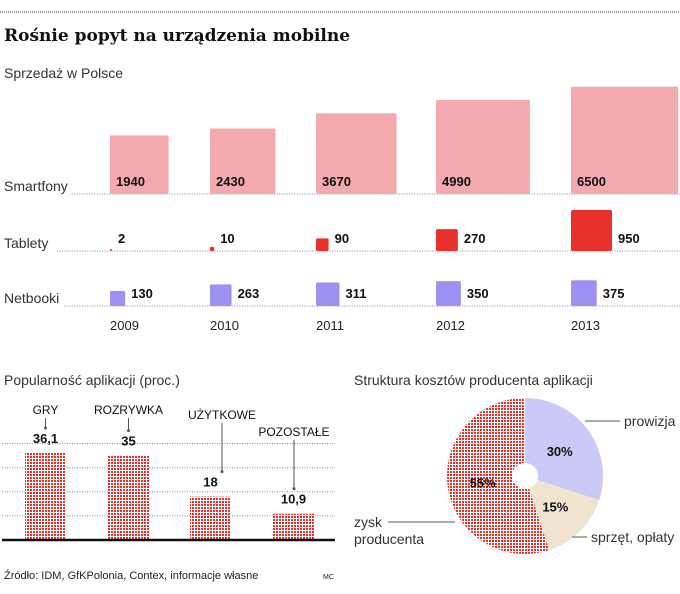 This screenshot has width=680, height=594. Describe the element at coordinates (63, 73) in the screenshot. I see `sales-subtitle: Sprzedaż w Polsce` at that location.